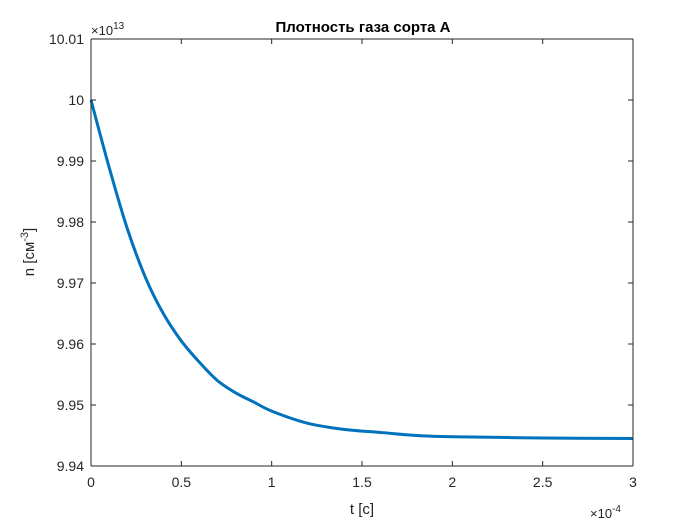 The image size is (700, 525). Describe the element at coordinates (543, 482) in the screenshot. I see `x-tick-label: 2.5` at that location.